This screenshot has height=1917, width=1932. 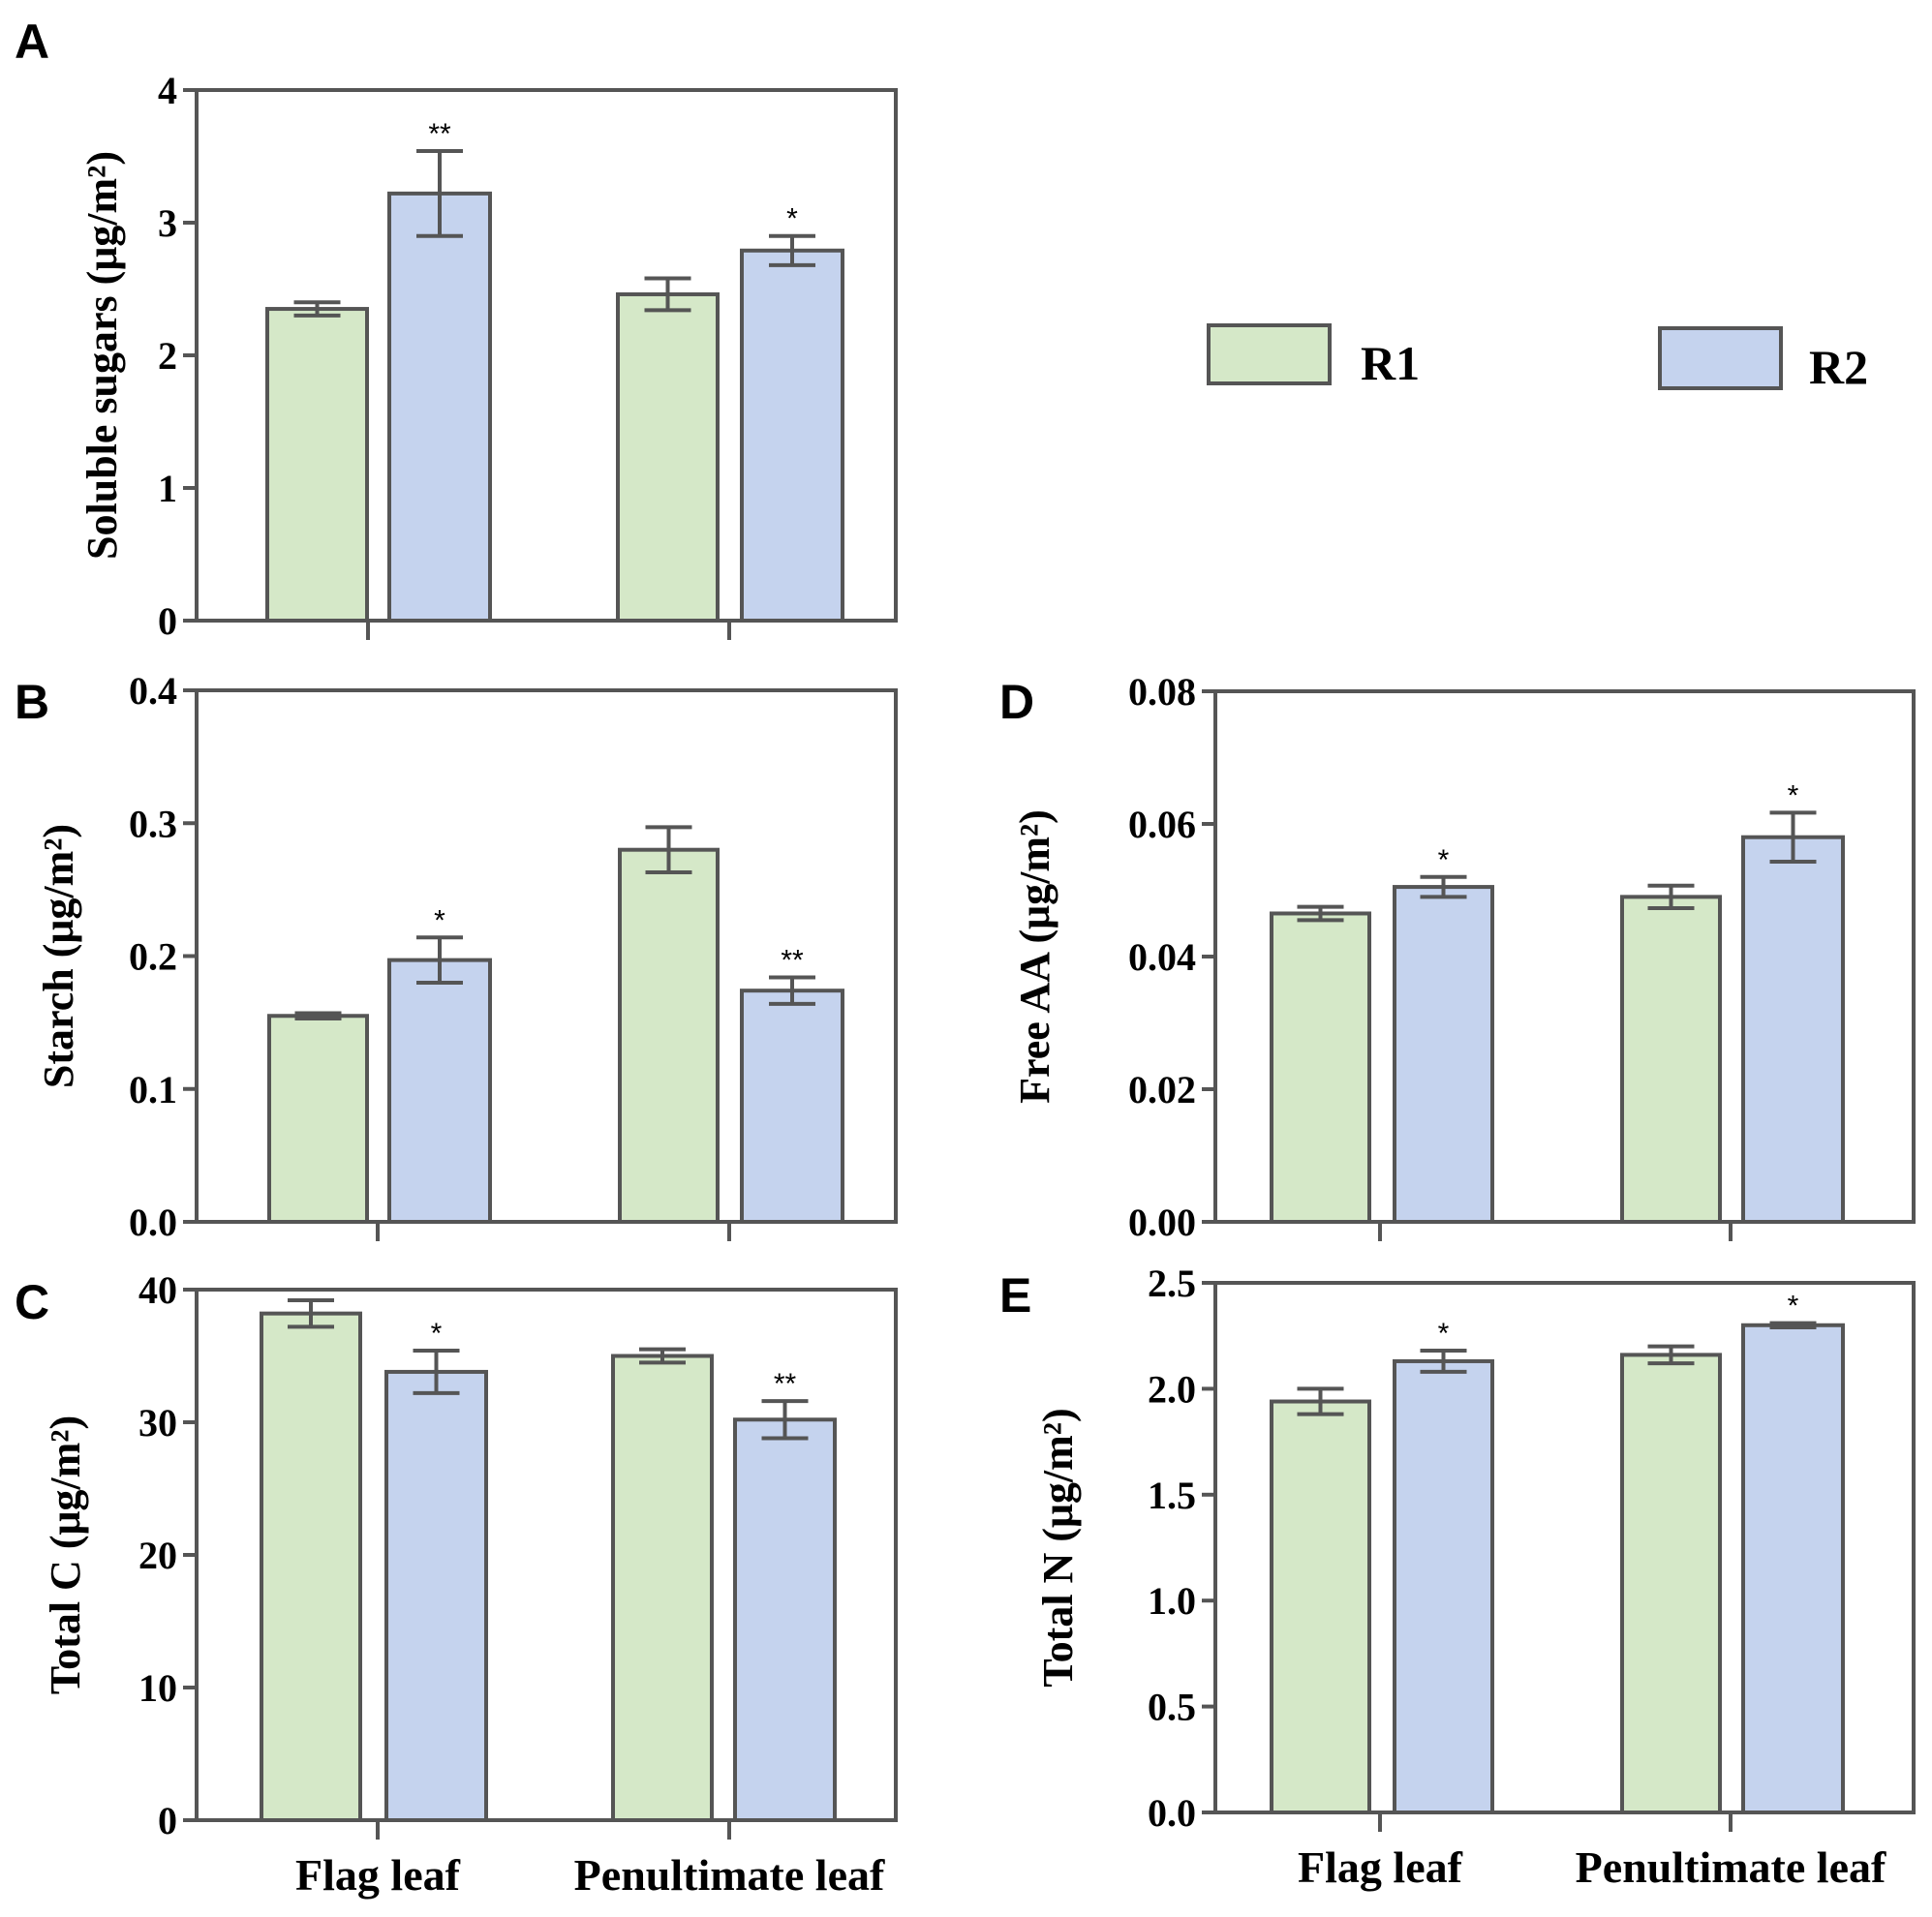 What do you see at coordinates (65, 1554) in the screenshot?
I see `y-axis-title: Total C (μg/m²)` at bounding box center [65, 1554].